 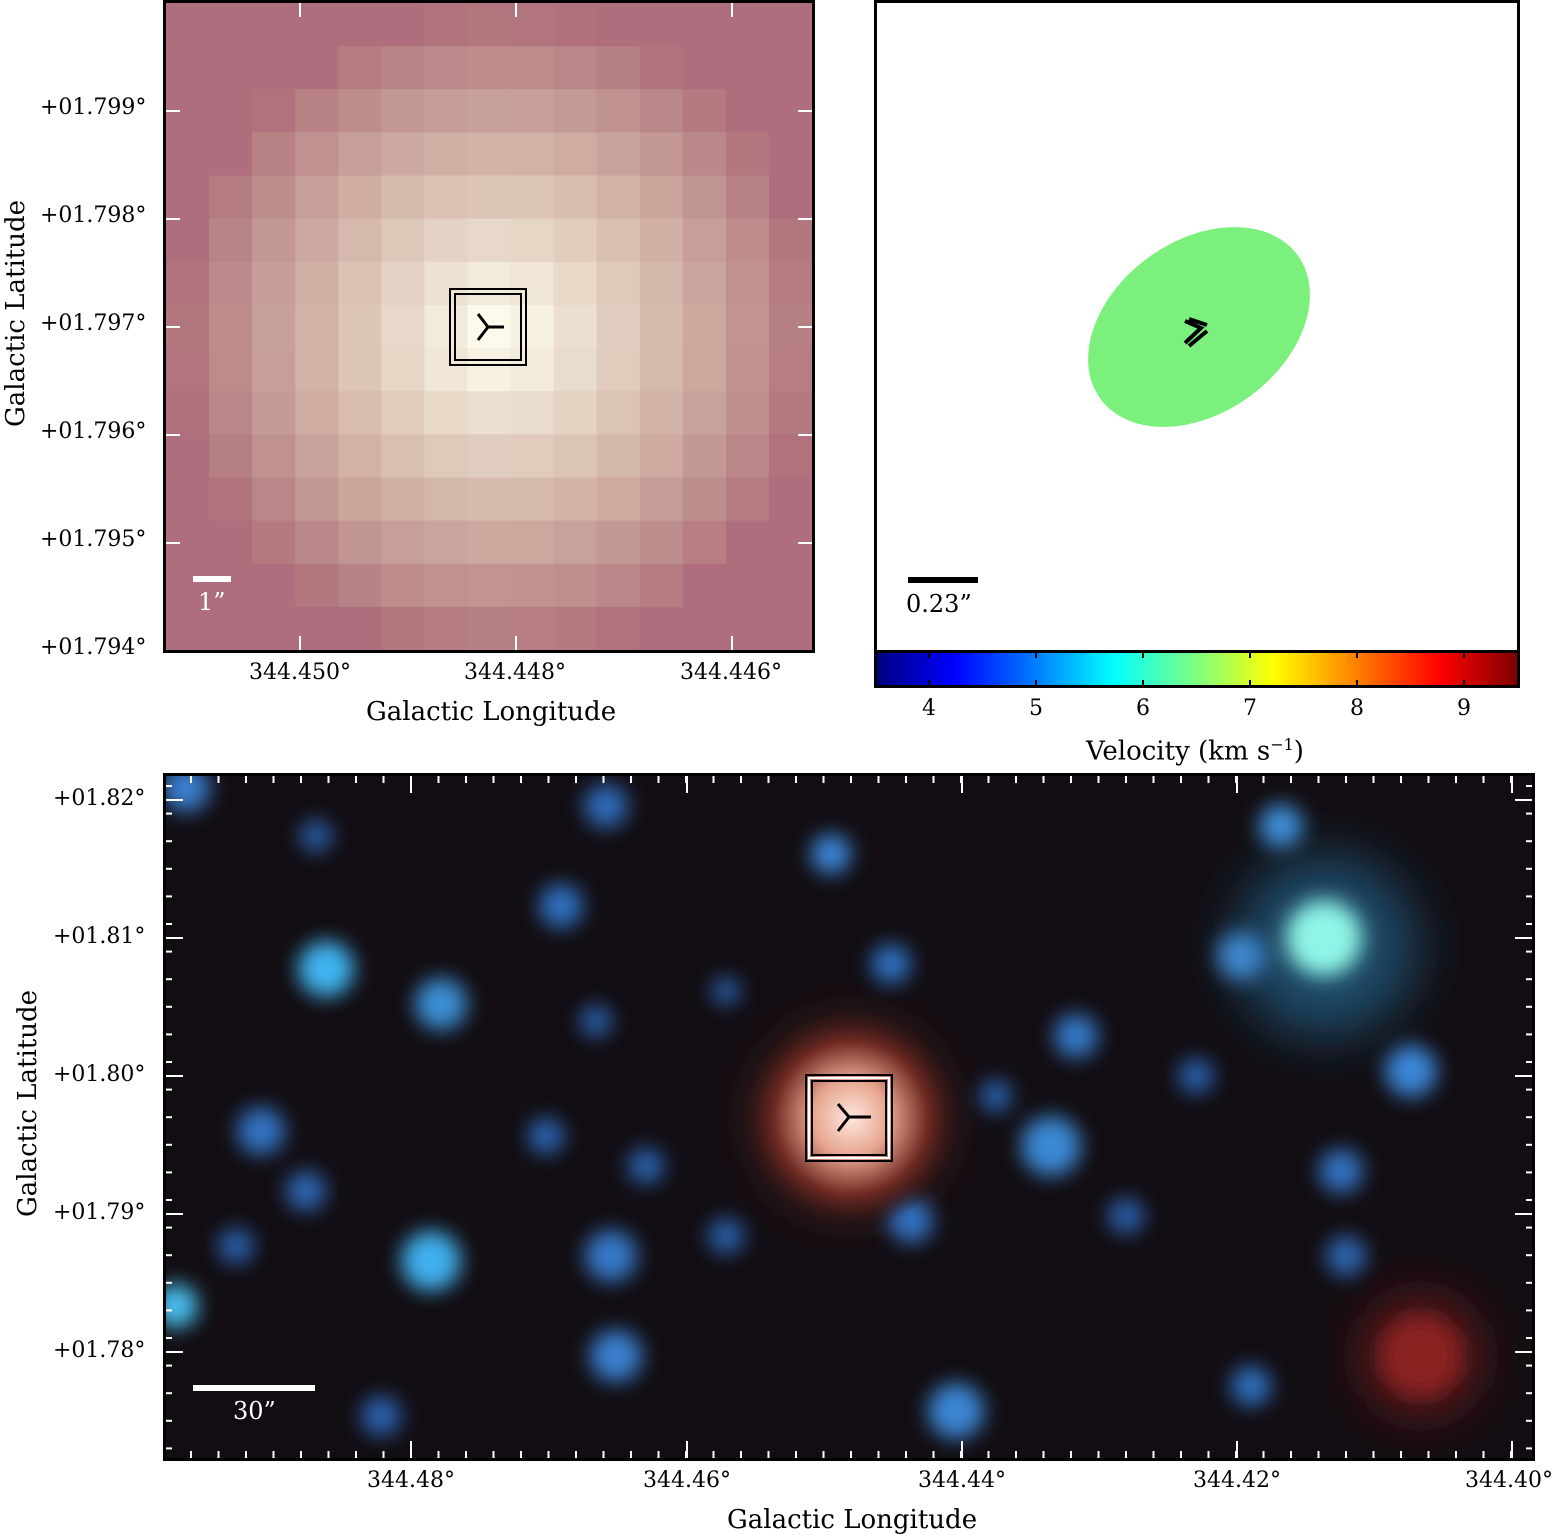 What do you see at coordinates (852, 1520) in the screenshot?
I see `x-axis-title: Galactic Longitude` at bounding box center [852, 1520].